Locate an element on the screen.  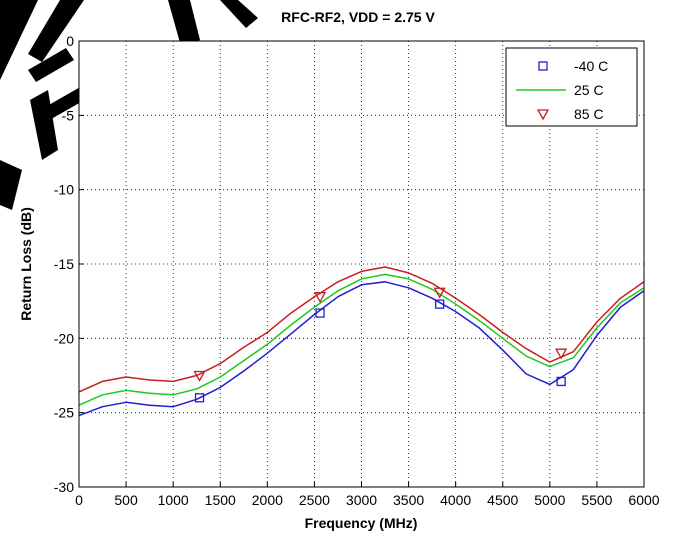
y-tick-label: -25 is located at coordinates (64, 413).